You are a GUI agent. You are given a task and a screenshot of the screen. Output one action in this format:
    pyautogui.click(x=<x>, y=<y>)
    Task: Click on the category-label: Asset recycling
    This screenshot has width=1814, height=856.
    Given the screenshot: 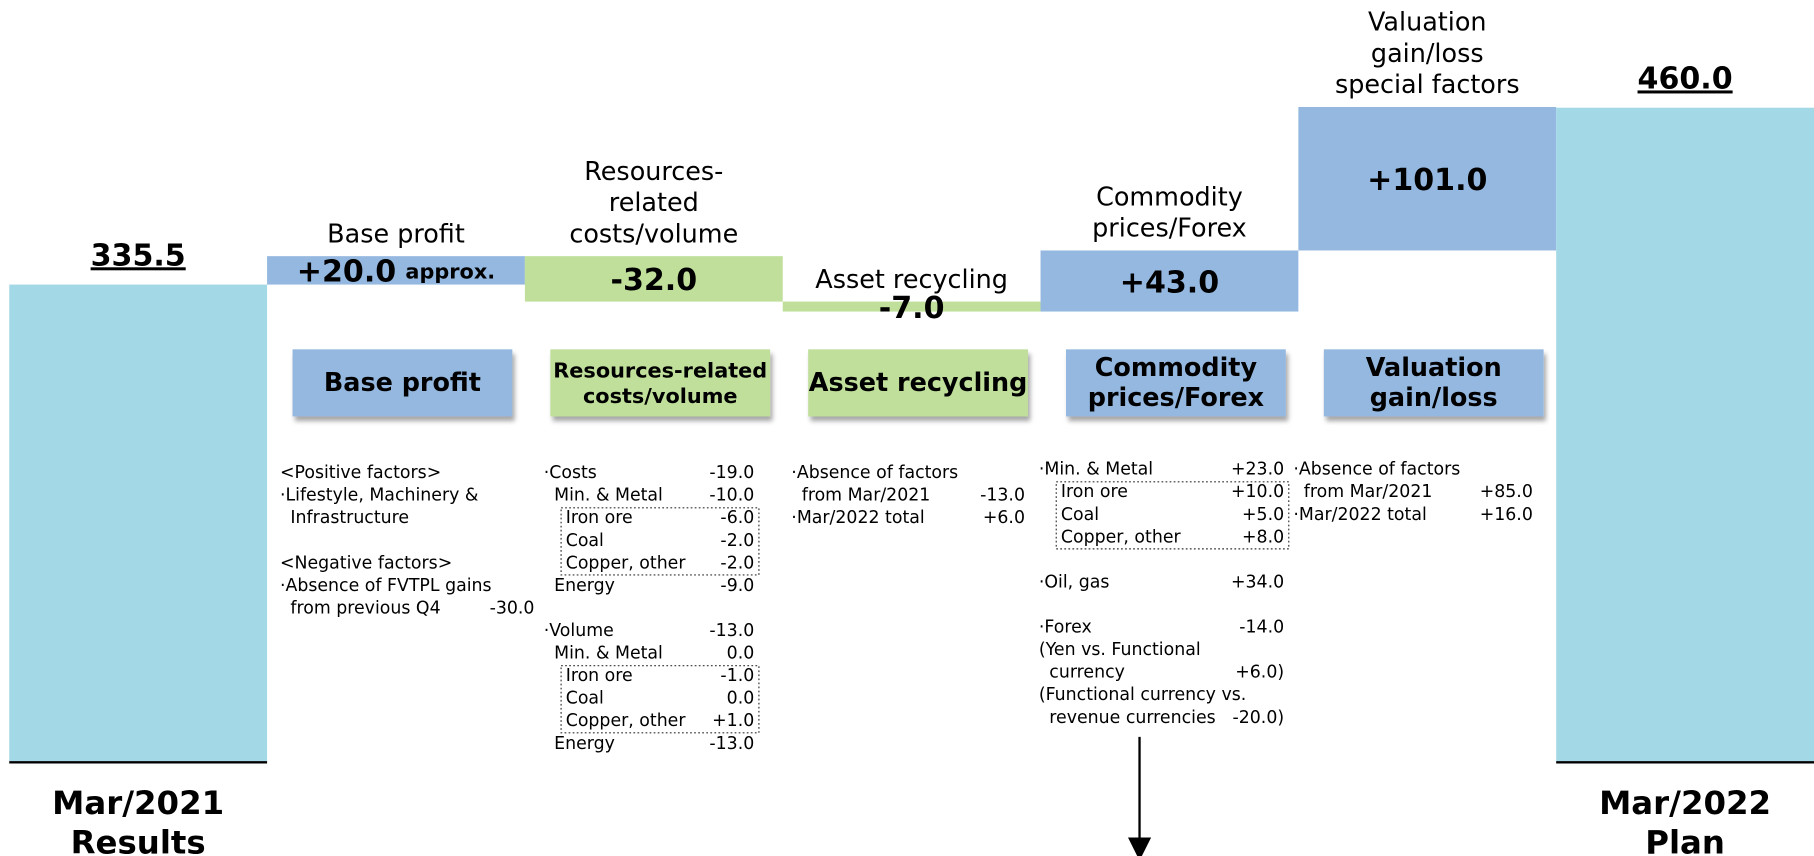 What is the action you would take?
    pyautogui.click(x=911, y=280)
    